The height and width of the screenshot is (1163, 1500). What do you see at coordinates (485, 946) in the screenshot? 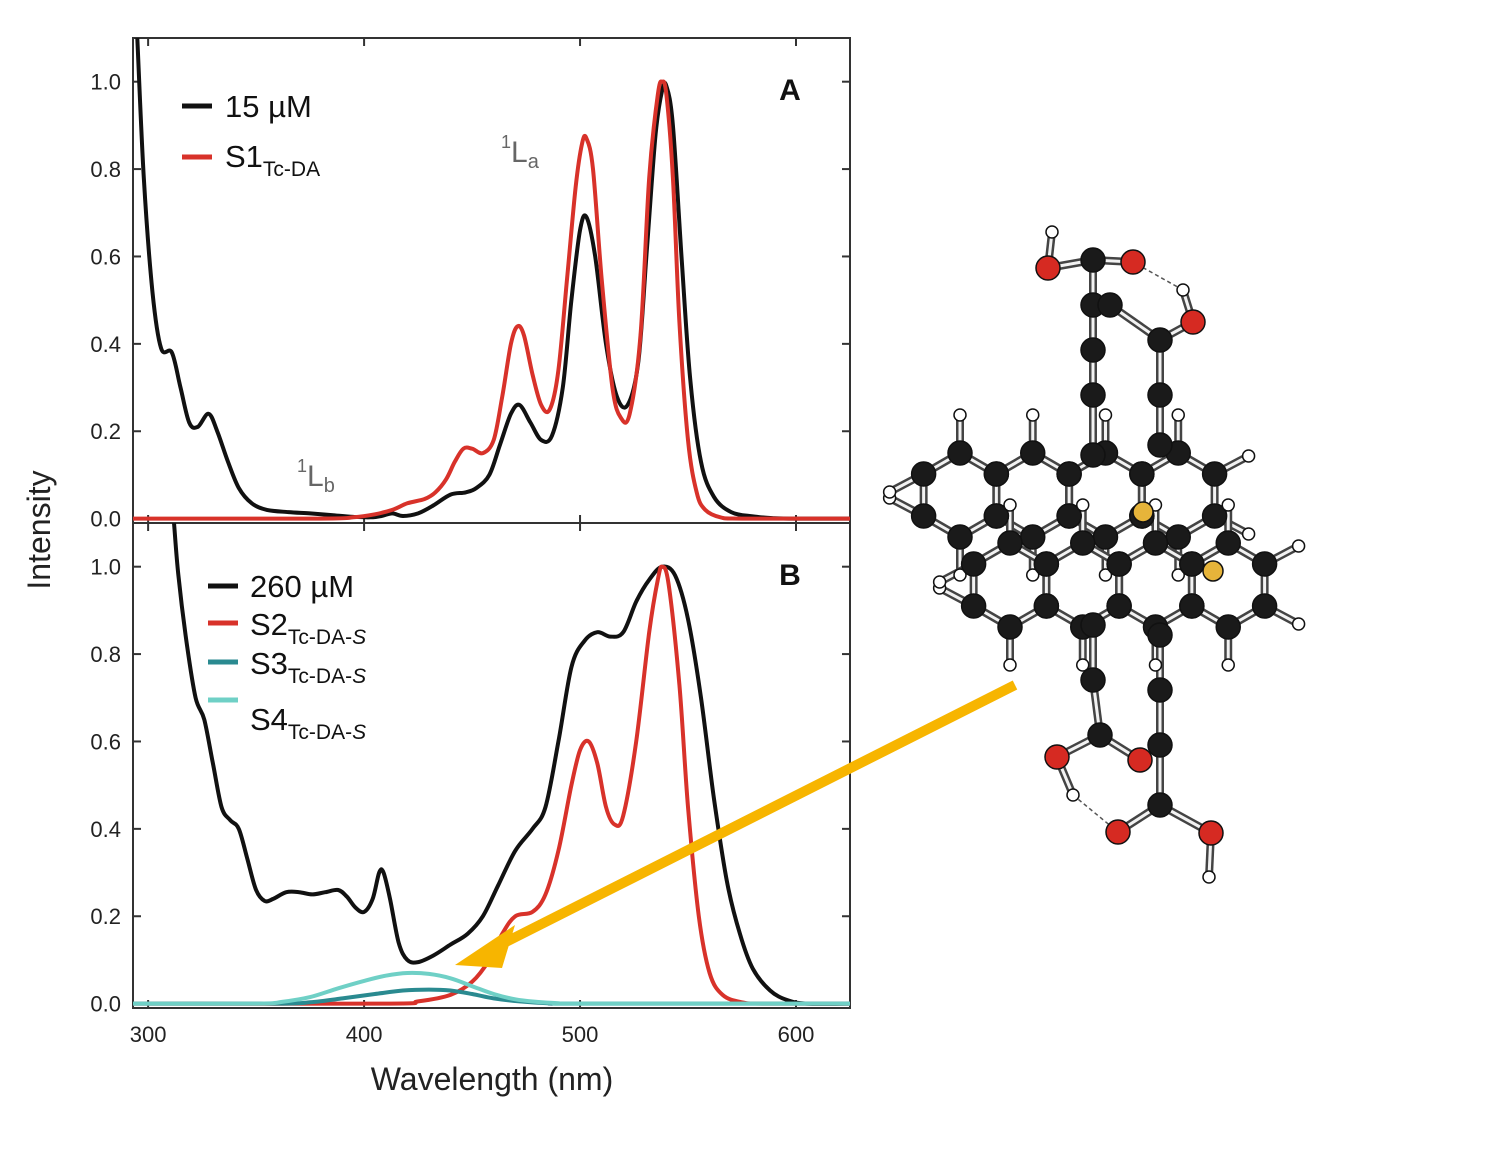
I see `arrow-head` at bounding box center [485, 946].